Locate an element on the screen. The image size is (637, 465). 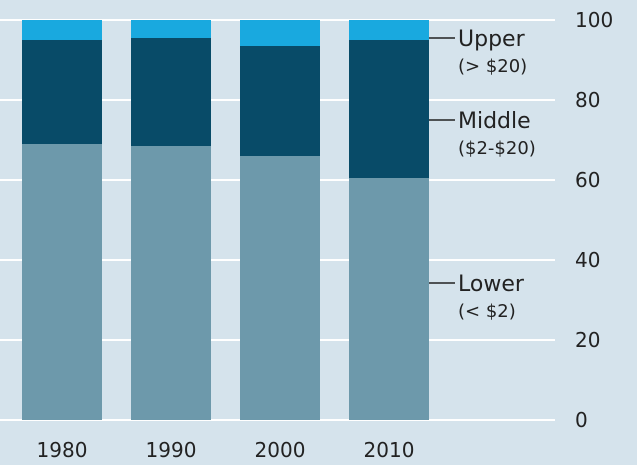
x-axis-labels: 1980 1990 2000 2010 is located at coordinates (226, 450).